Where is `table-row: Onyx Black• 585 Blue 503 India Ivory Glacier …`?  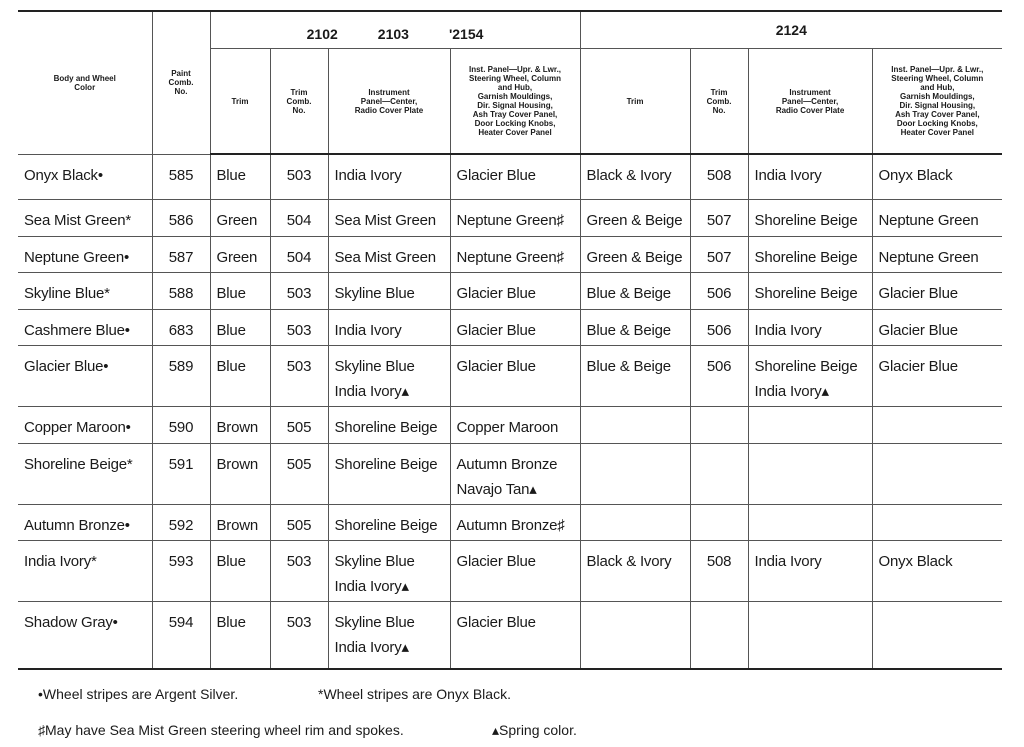 table-row: Onyx Black• 585 Blue 503 India Ivory Glacier … is located at coordinates (510, 176).